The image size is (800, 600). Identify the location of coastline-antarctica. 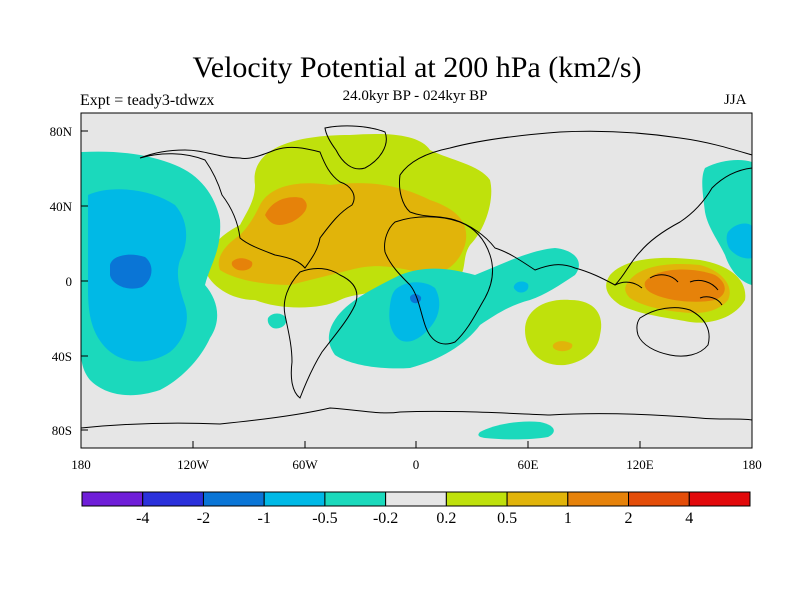
(416, 418).